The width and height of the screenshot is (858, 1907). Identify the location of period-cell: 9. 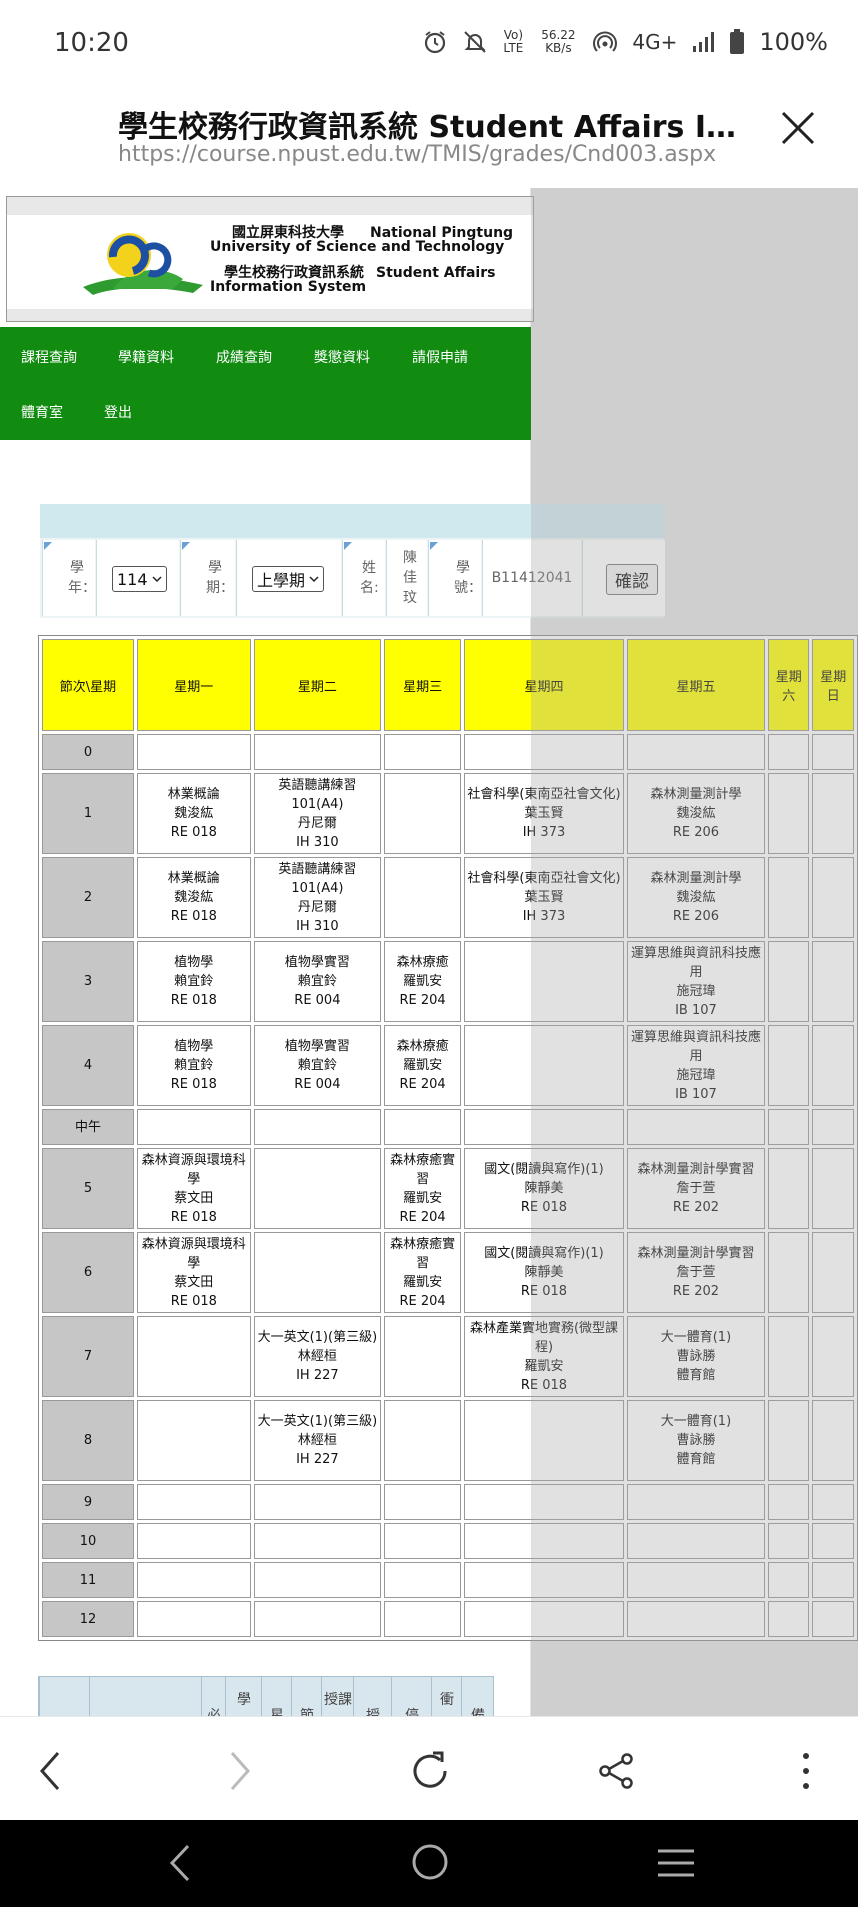
(88, 1502).